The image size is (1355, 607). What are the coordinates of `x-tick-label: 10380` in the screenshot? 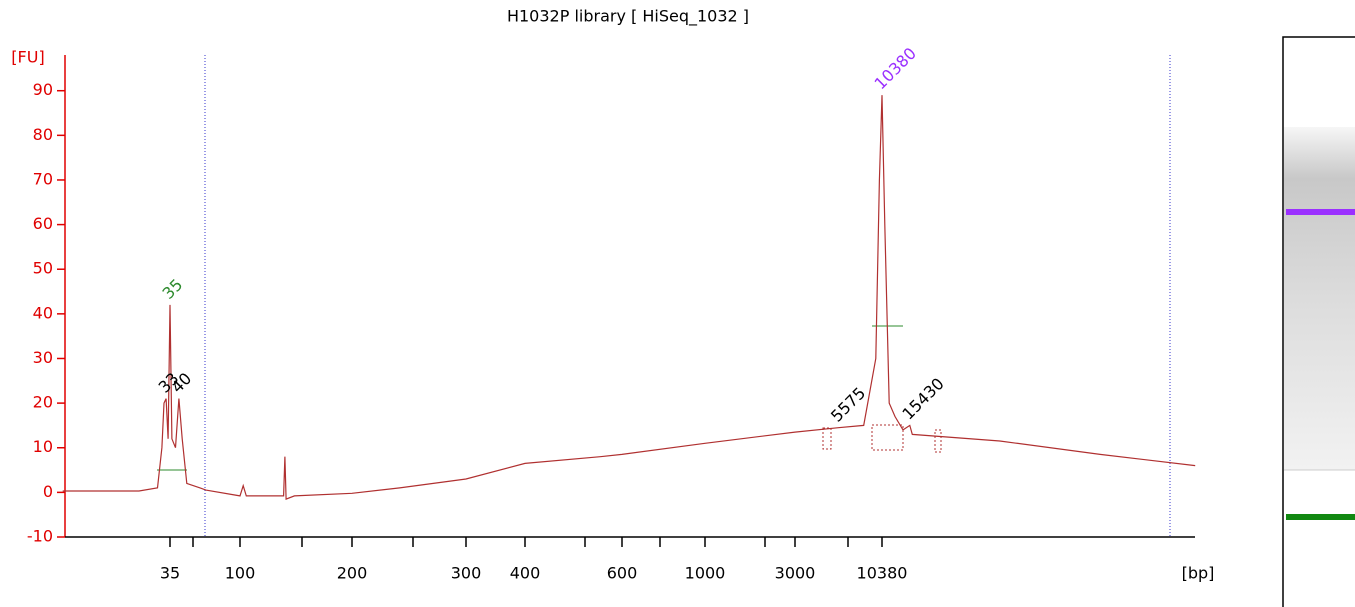 It's located at (882, 573).